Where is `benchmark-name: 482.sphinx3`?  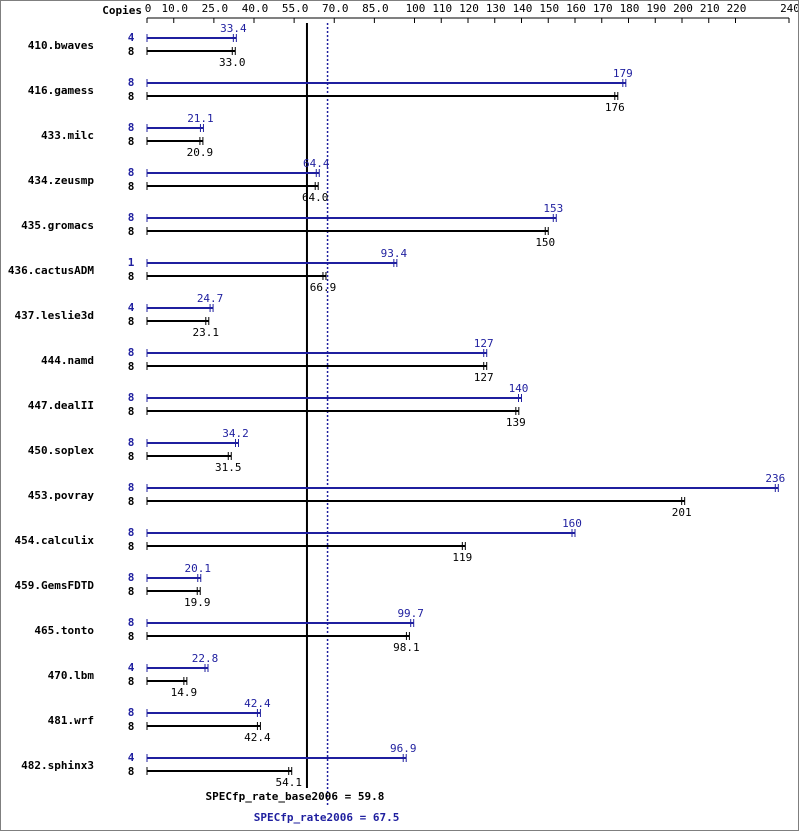
benchmark-name: 482.sphinx3 is located at coordinates (57, 765).